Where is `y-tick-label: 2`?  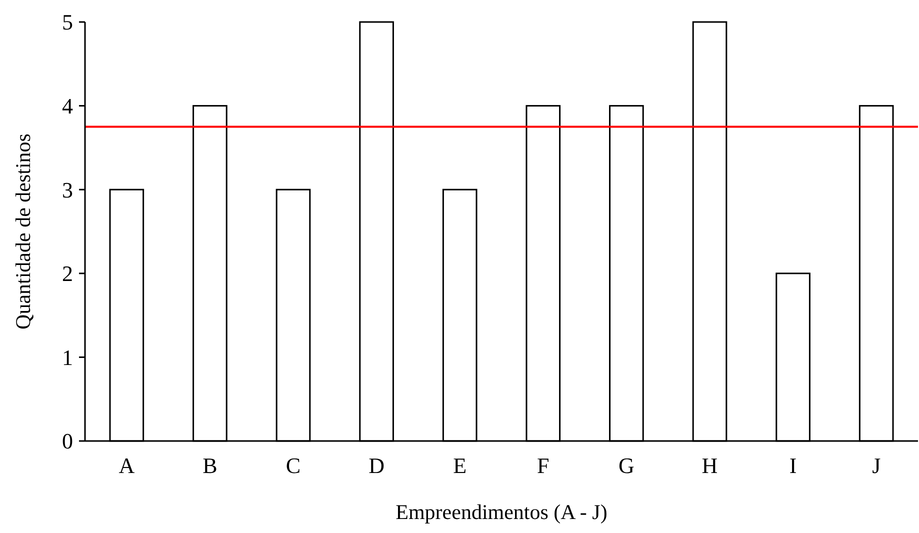 y-tick-label: 2 is located at coordinates (67, 273).